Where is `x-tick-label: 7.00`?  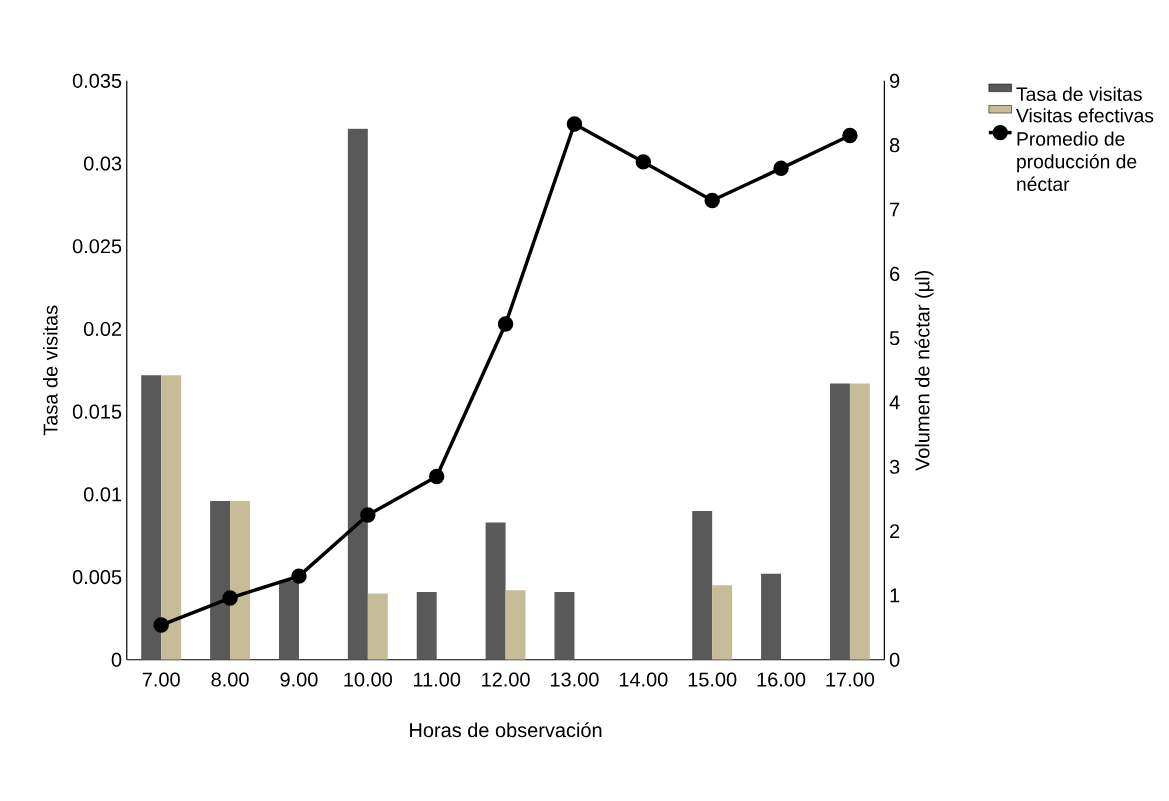 x-tick-label: 7.00 is located at coordinates (161, 679).